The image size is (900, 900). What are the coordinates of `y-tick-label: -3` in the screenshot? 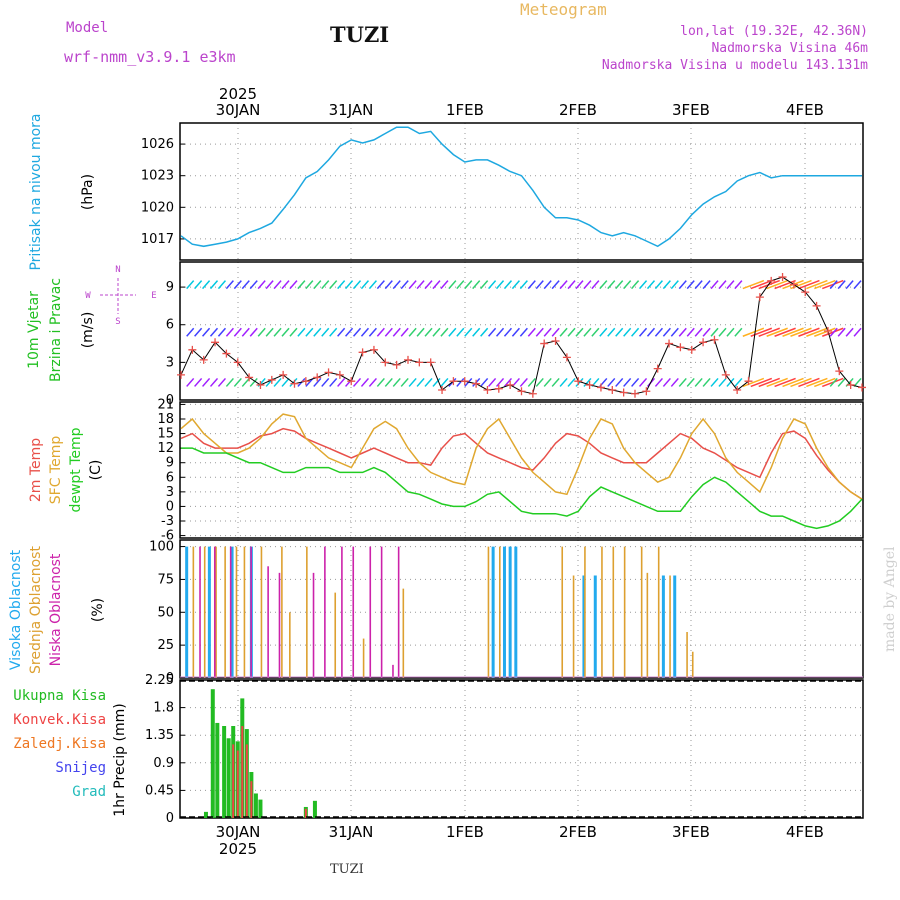 It's located at (167, 521).